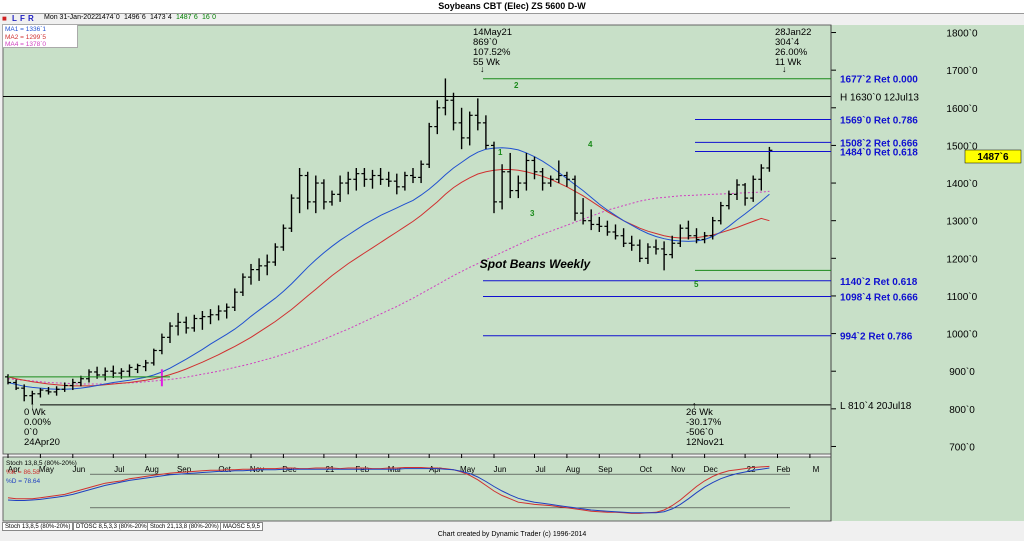 The height and width of the screenshot is (541, 1024). What do you see at coordinates (962, 71) in the screenshot?
I see `y-tick-label: 1700`0` at bounding box center [962, 71].